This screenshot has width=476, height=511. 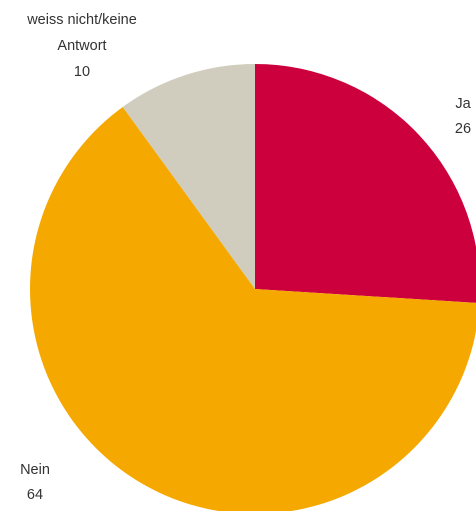 What do you see at coordinates (463, 129) in the screenshot?
I see `slice-value-ja: 26` at bounding box center [463, 129].